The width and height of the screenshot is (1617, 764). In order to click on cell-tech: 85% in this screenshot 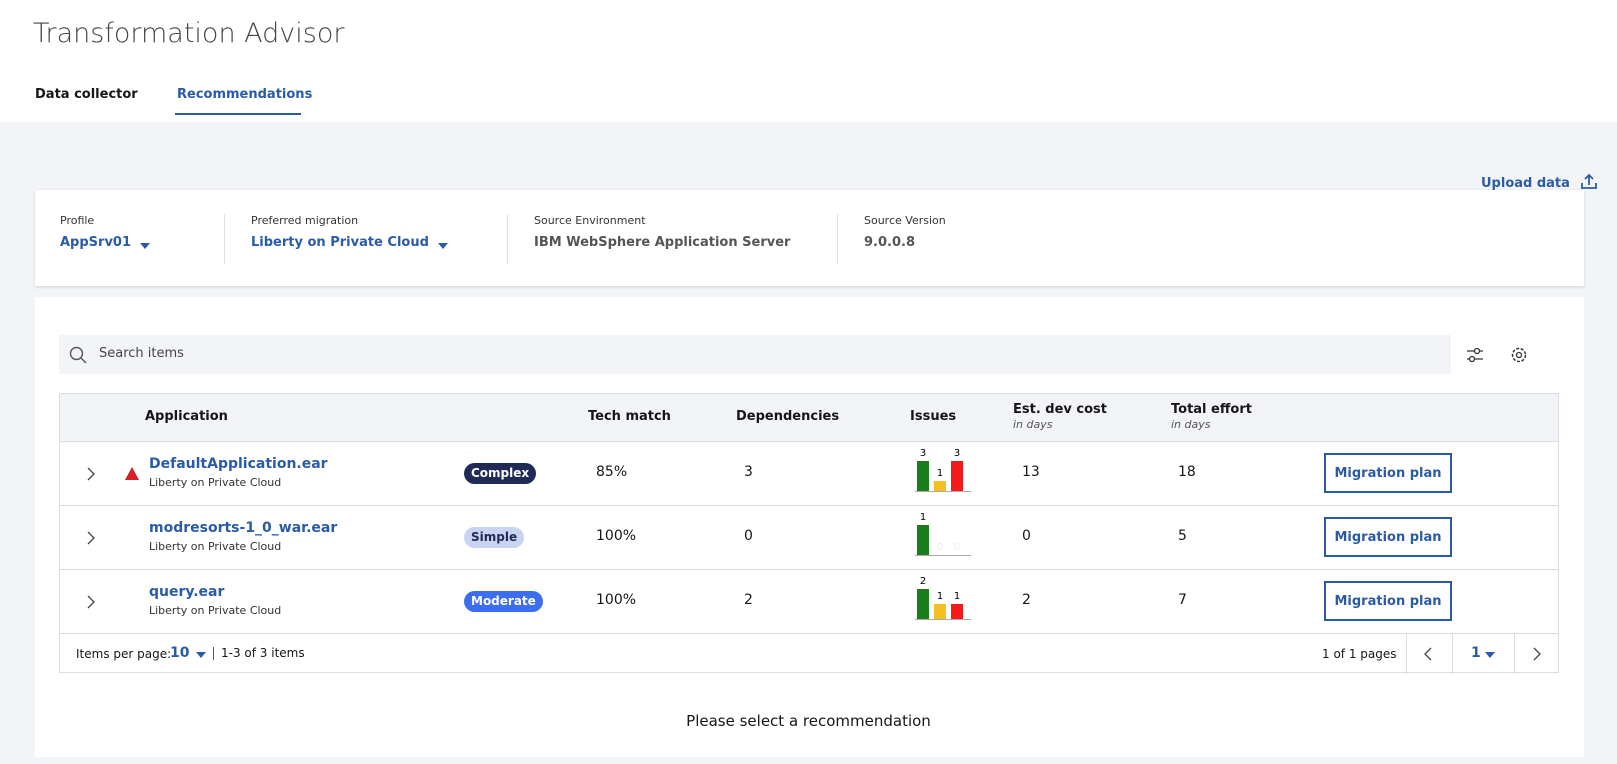, I will do `click(612, 472)`.